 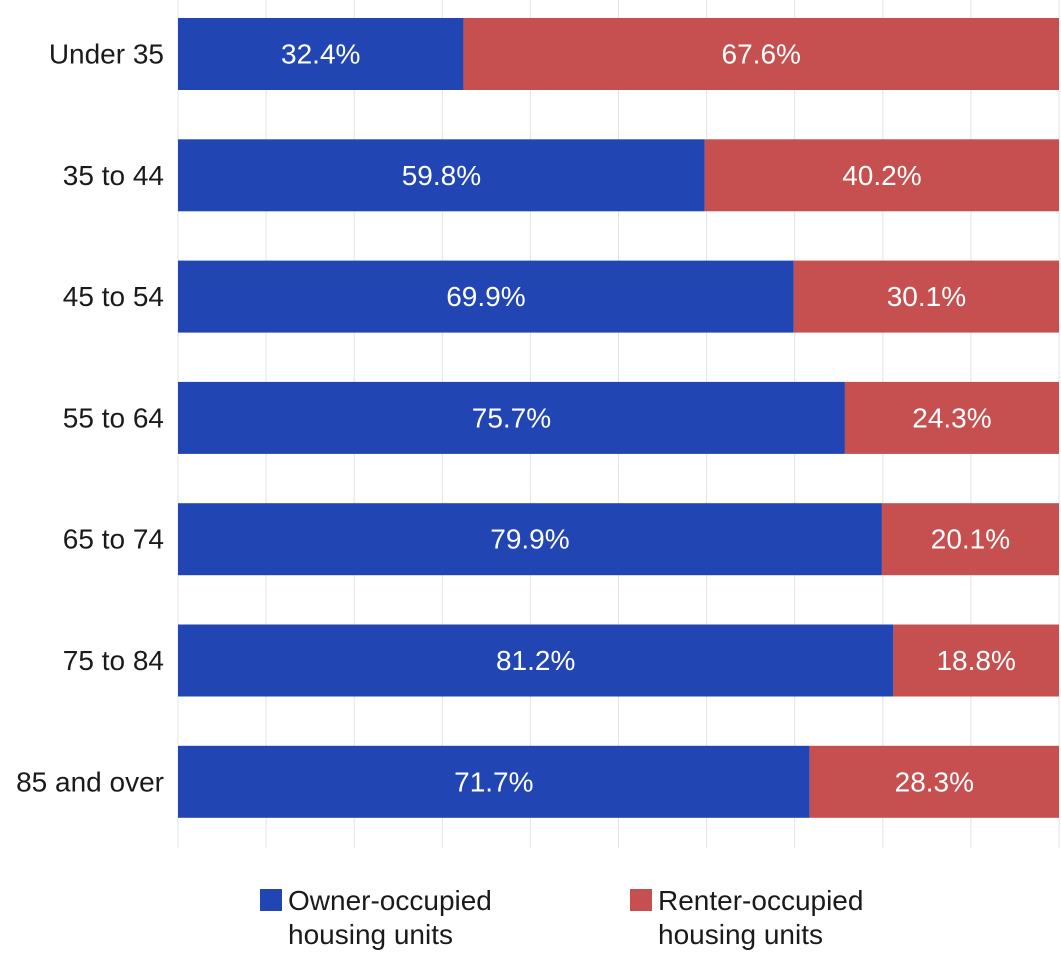 I want to click on data-label-owner: 32.4%, so click(x=320, y=54).